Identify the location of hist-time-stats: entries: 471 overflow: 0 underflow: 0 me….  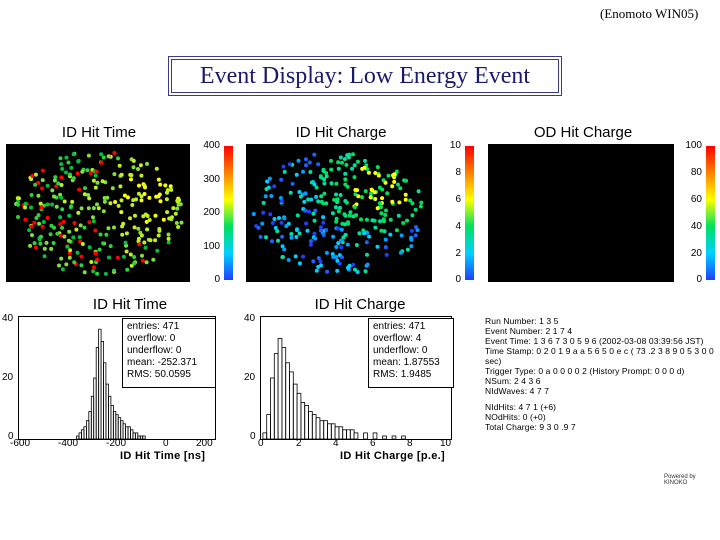
(169, 353).